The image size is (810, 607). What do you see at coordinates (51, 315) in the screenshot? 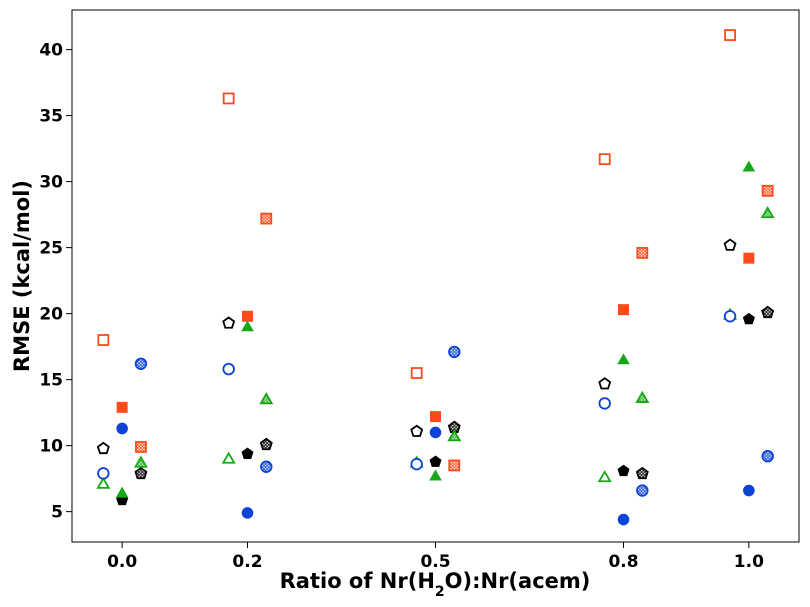
I see `y-tick-label: 20` at bounding box center [51, 315].